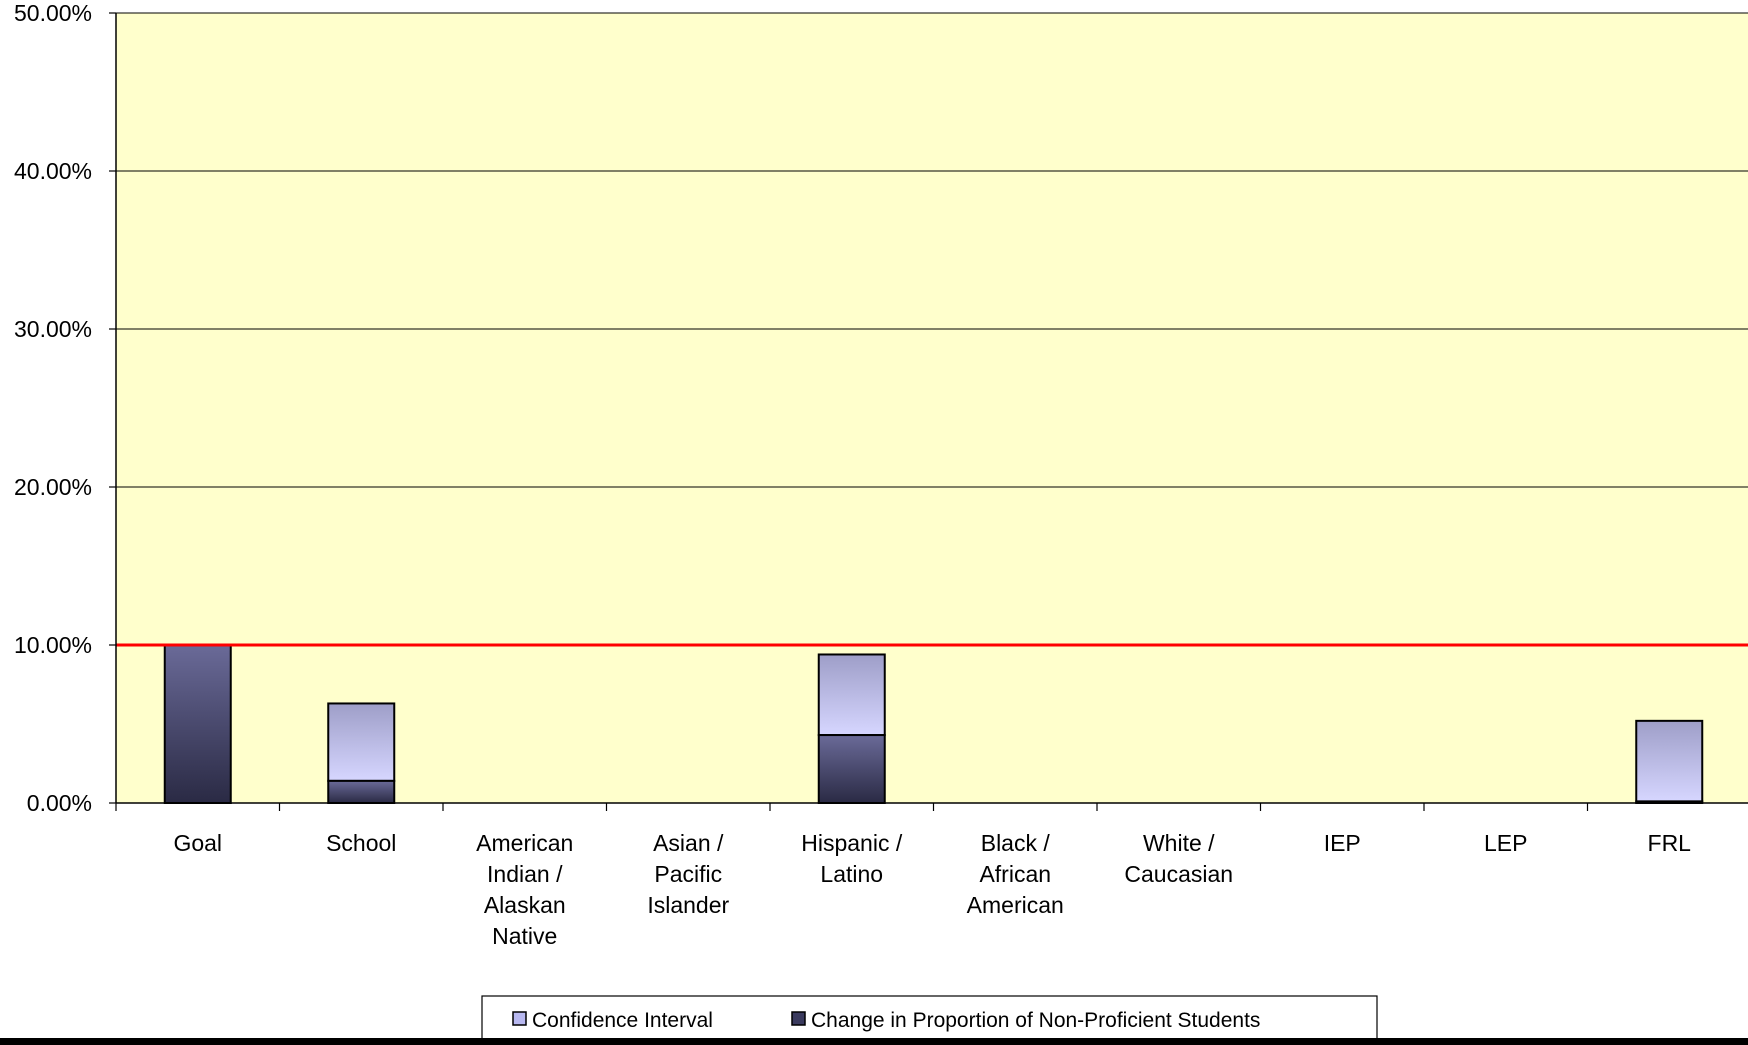 Image resolution: width=1748 pixels, height=1045 pixels. What do you see at coordinates (688, 843) in the screenshot?
I see `x-category-label-line: Asian /` at bounding box center [688, 843].